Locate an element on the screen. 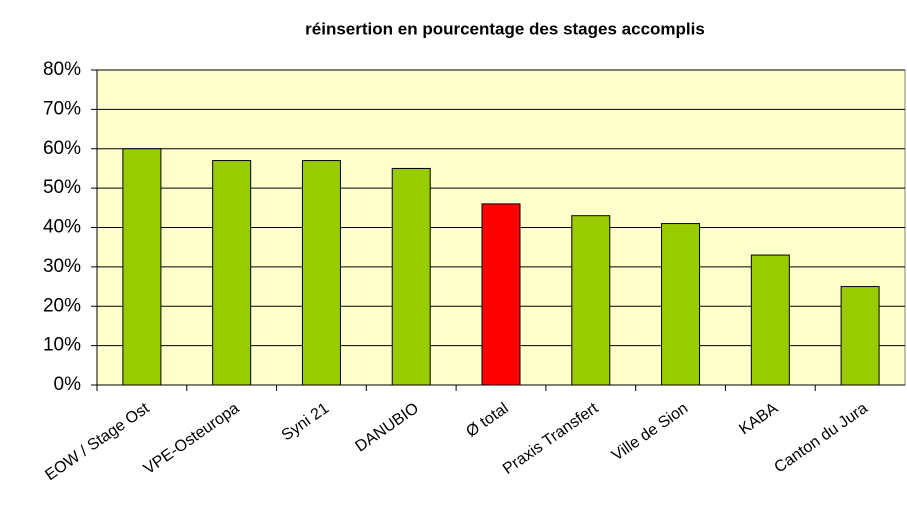 The image size is (907, 529). x-tick-label: VPE-Osteuropa is located at coordinates (192, 439).